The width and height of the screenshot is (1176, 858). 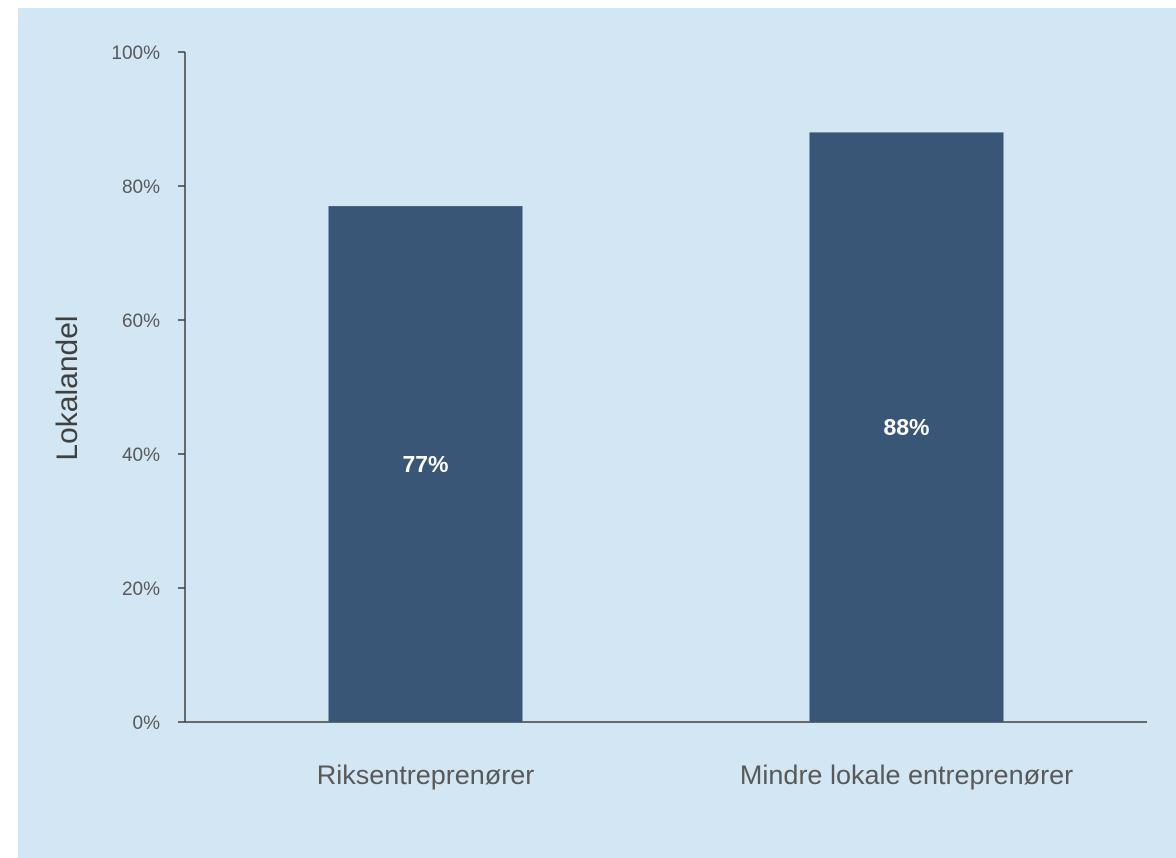 I want to click on x-category-label: Mindre lokale entreprenører, so click(x=906, y=775).